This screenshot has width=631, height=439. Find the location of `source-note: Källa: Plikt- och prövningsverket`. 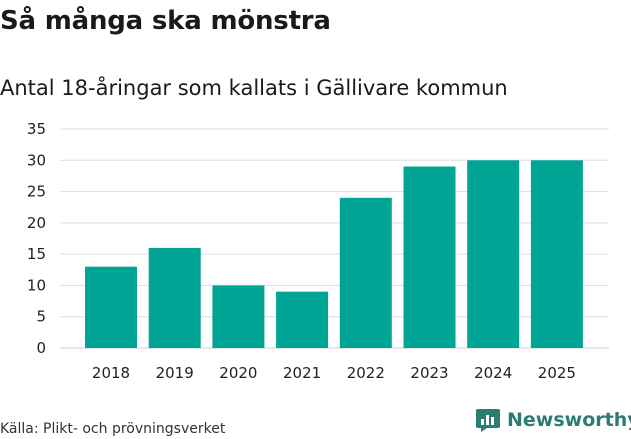

source-note: Källa: Plikt- och prövningsverket is located at coordinates (113, 429).